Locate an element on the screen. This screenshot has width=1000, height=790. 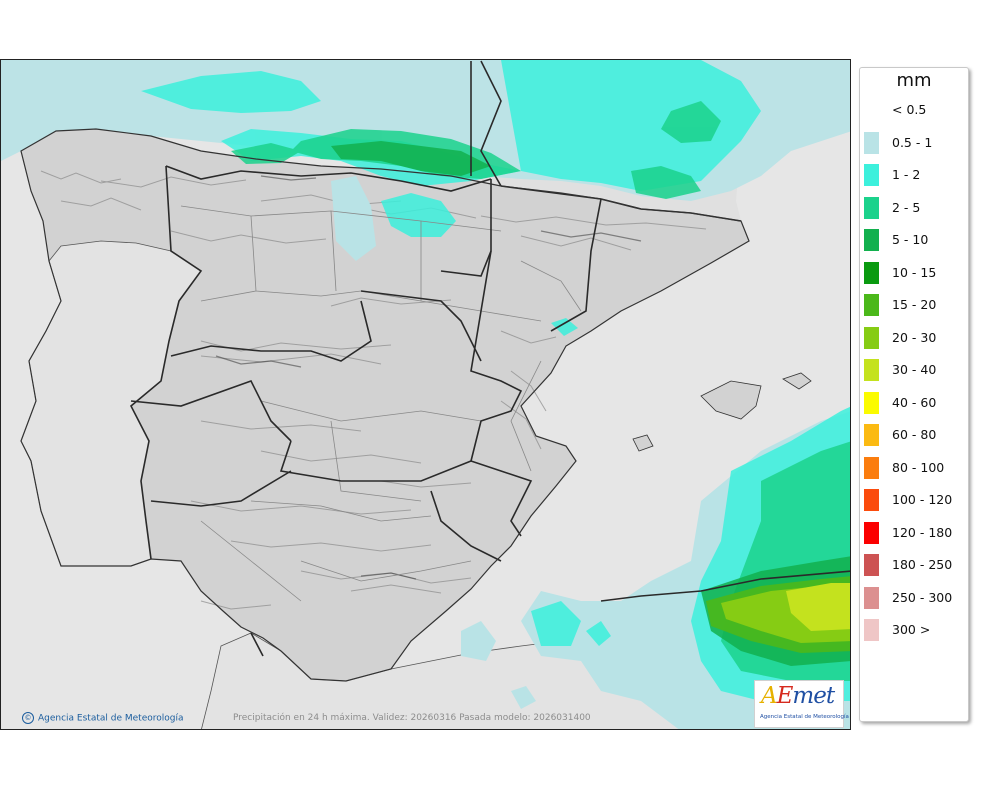
legend-label: < 0.5 is located at coordinates (909, 109).